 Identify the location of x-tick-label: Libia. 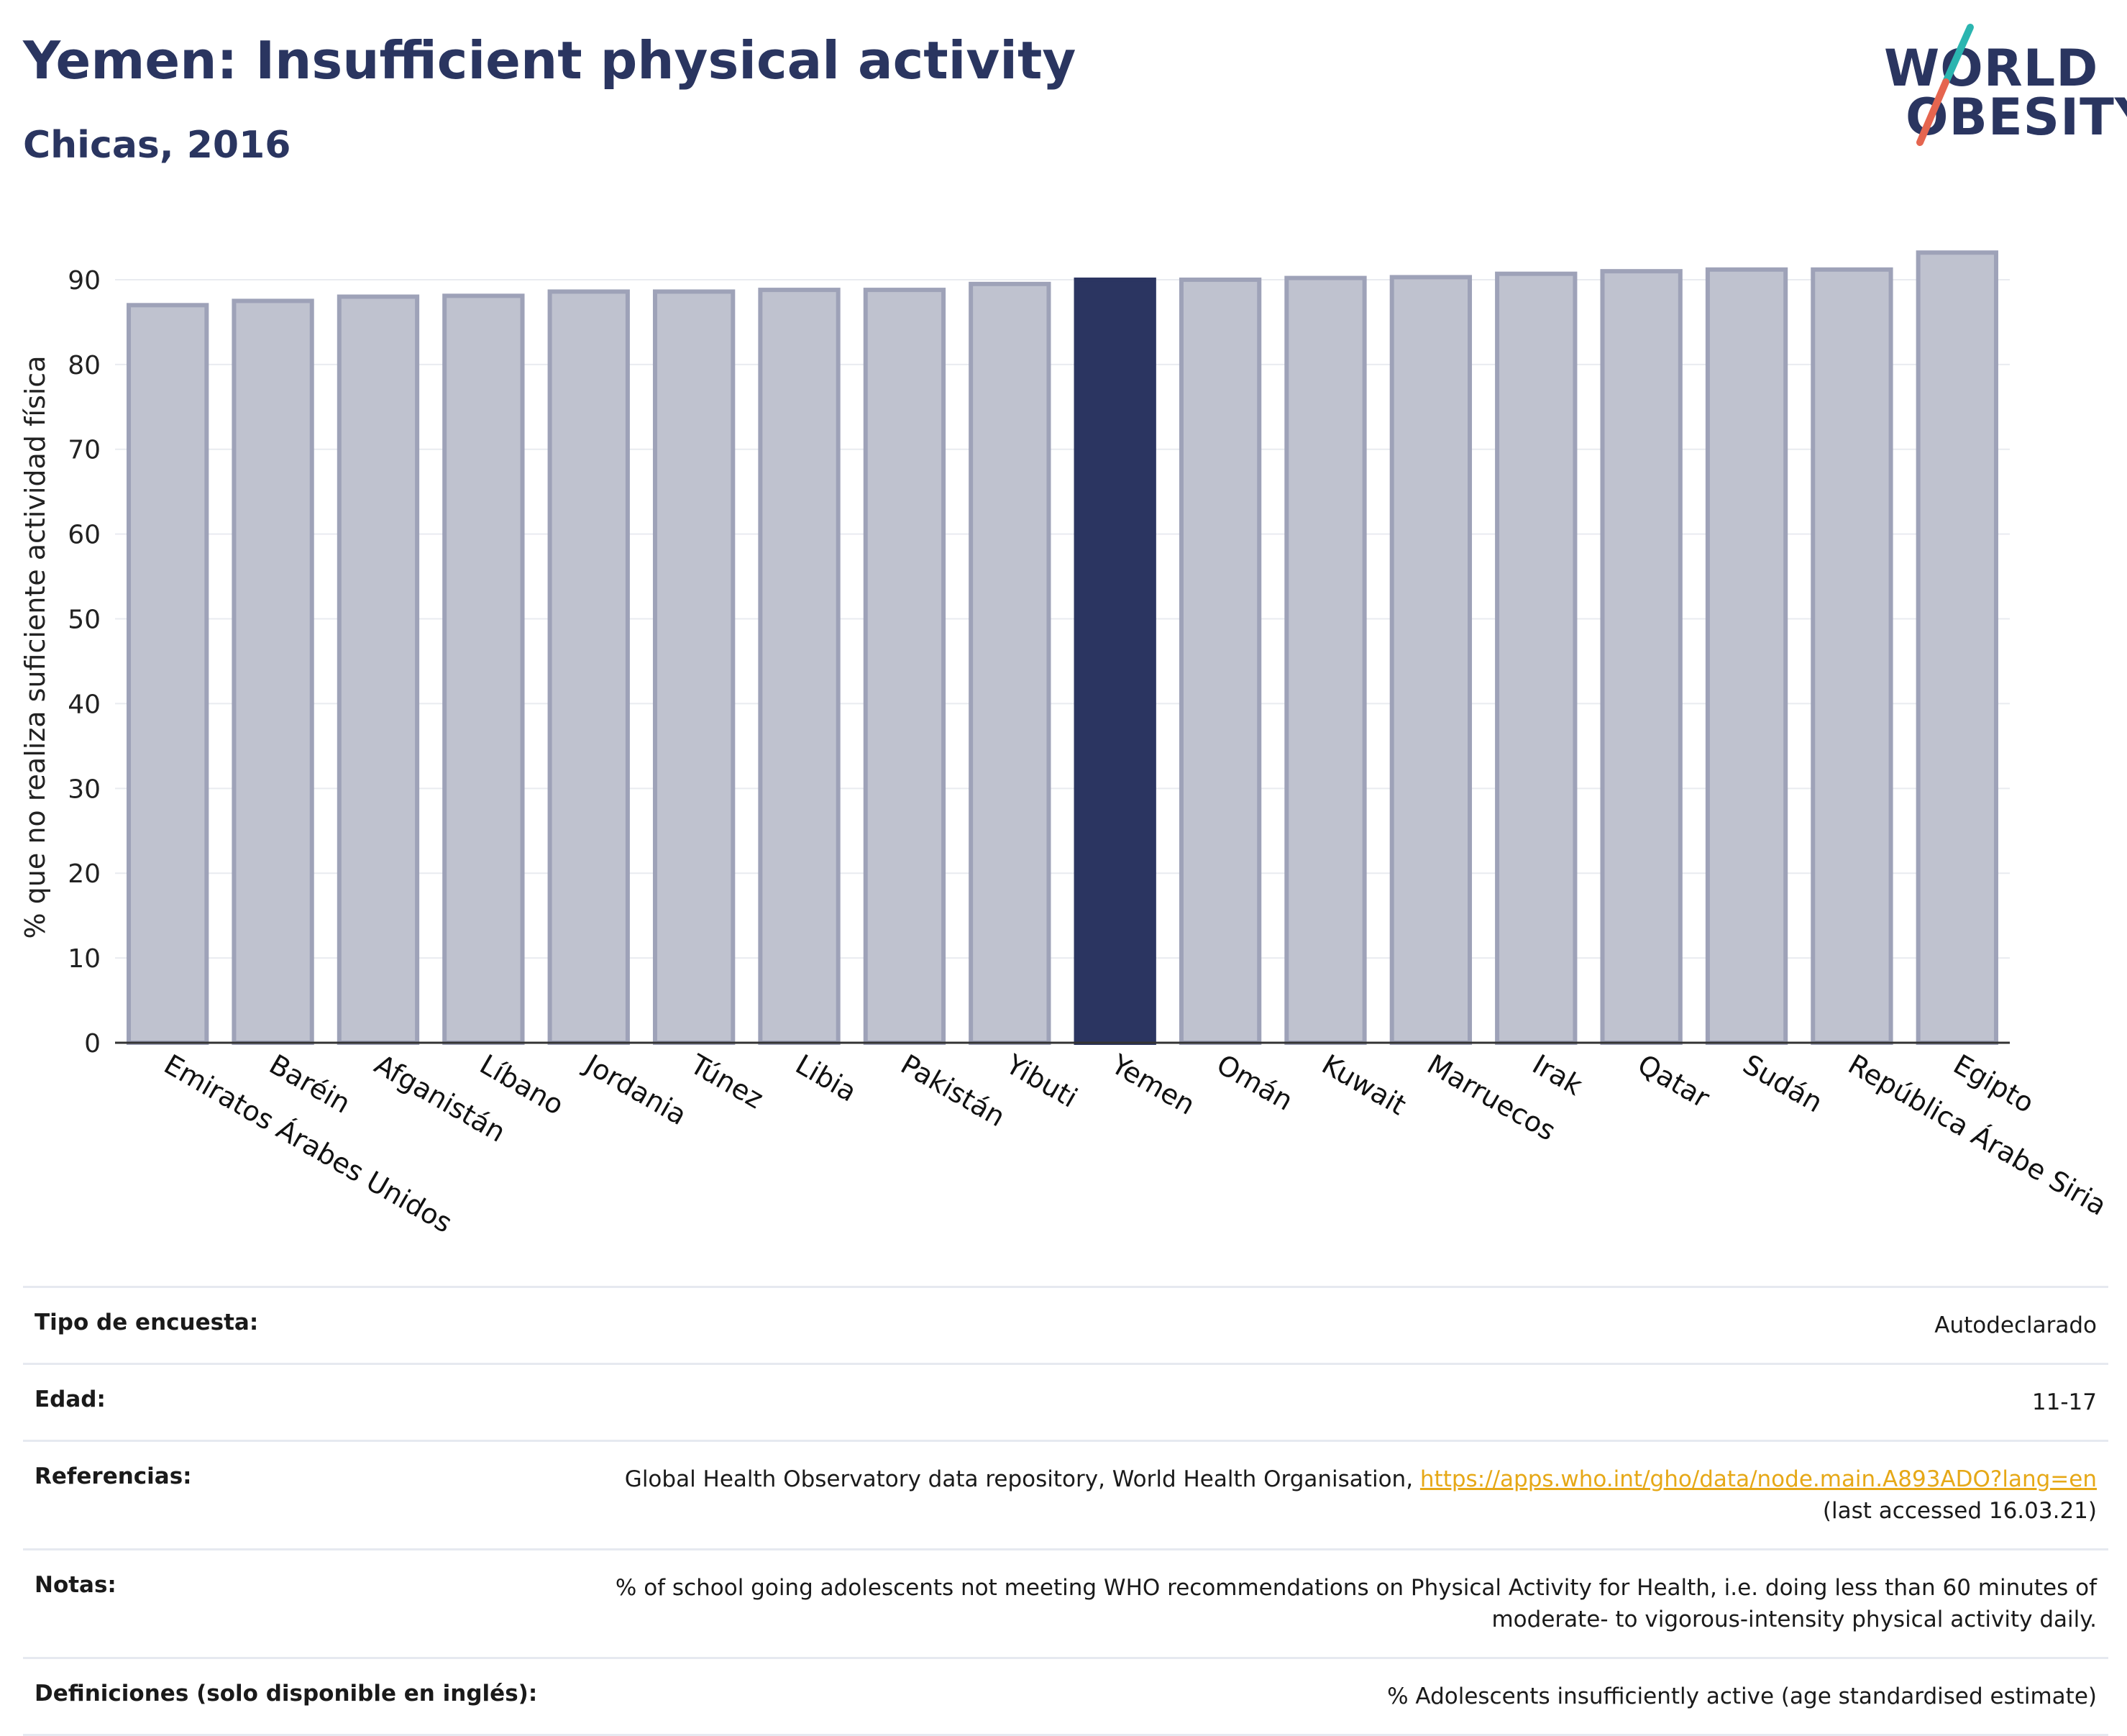
(826, 1078).